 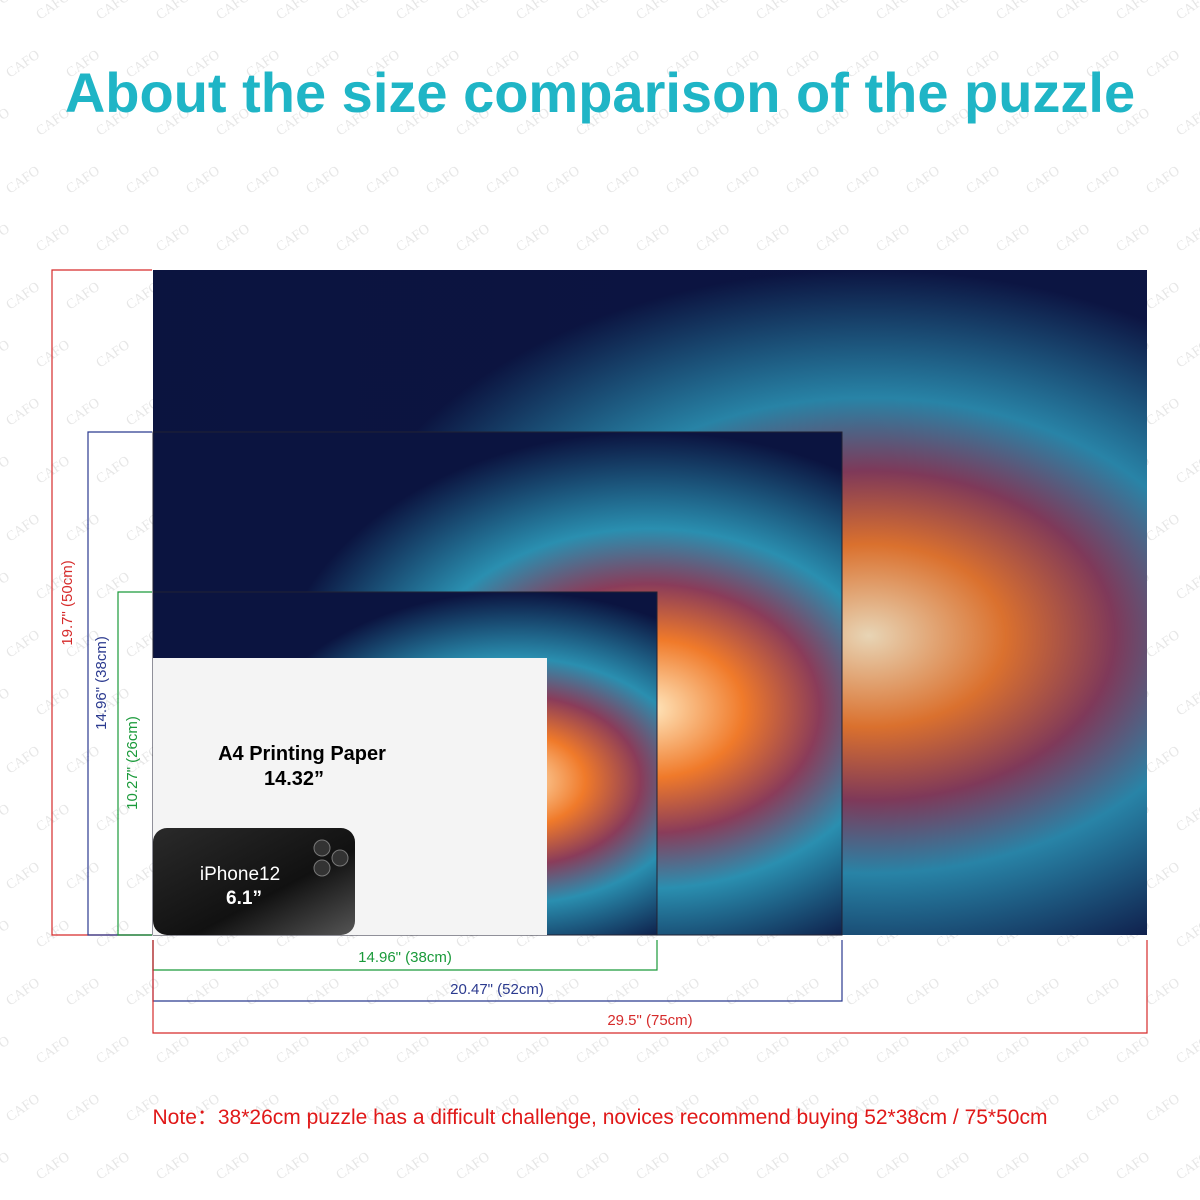 What do you see at coordinates (340, 858) in the screenshot?
I see `camera` at bounding box center [340, 858].